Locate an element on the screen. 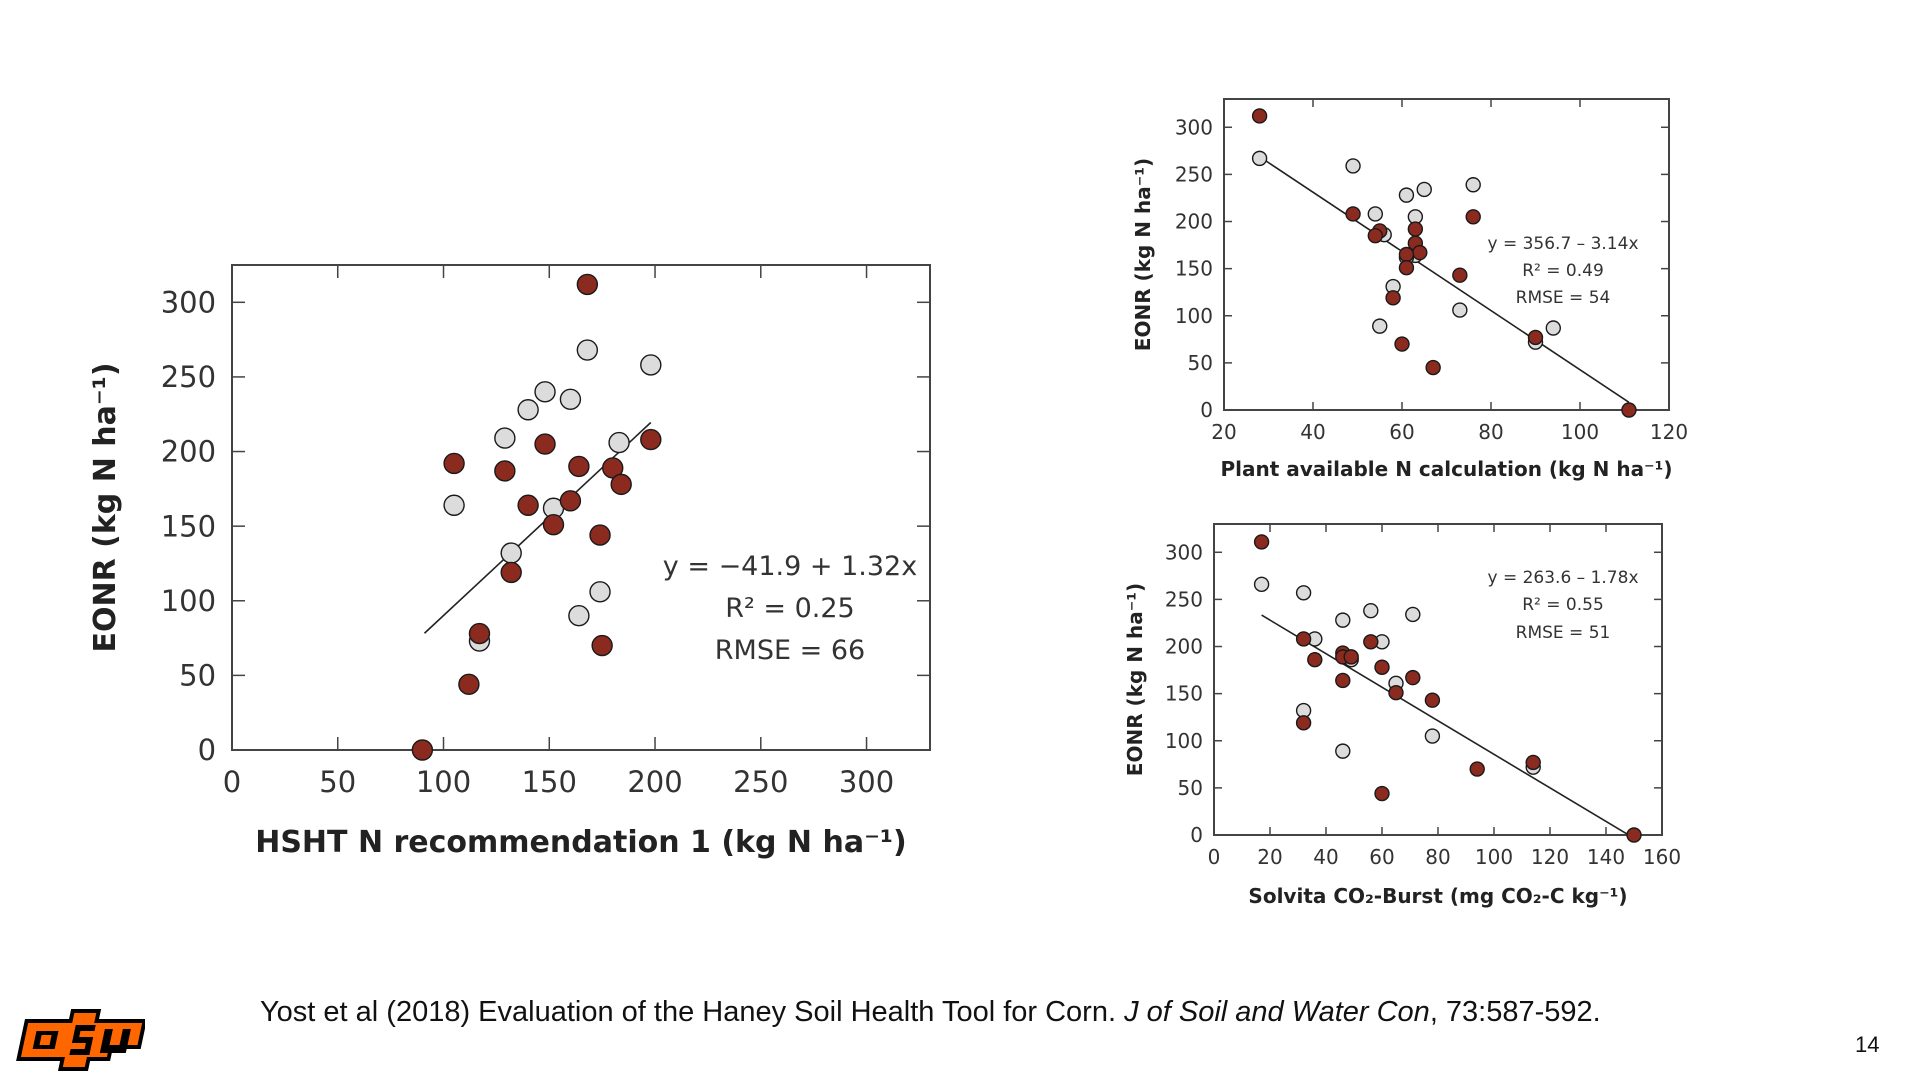 This screenshot has height=1080, width=1920. hsht-xtick-label: 200 is located at coordinates (654, 782).